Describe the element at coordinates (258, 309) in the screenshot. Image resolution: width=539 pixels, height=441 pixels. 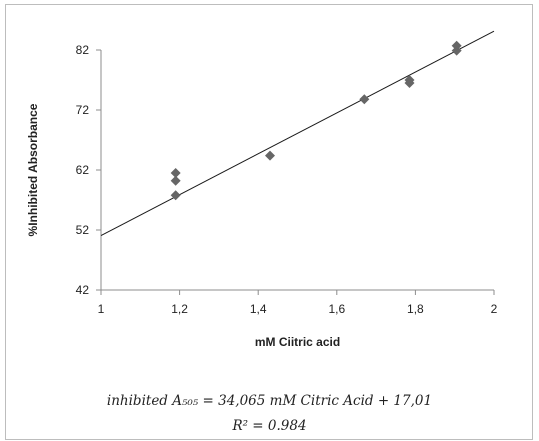
I see `x-tick-label: 1,4` at that location.